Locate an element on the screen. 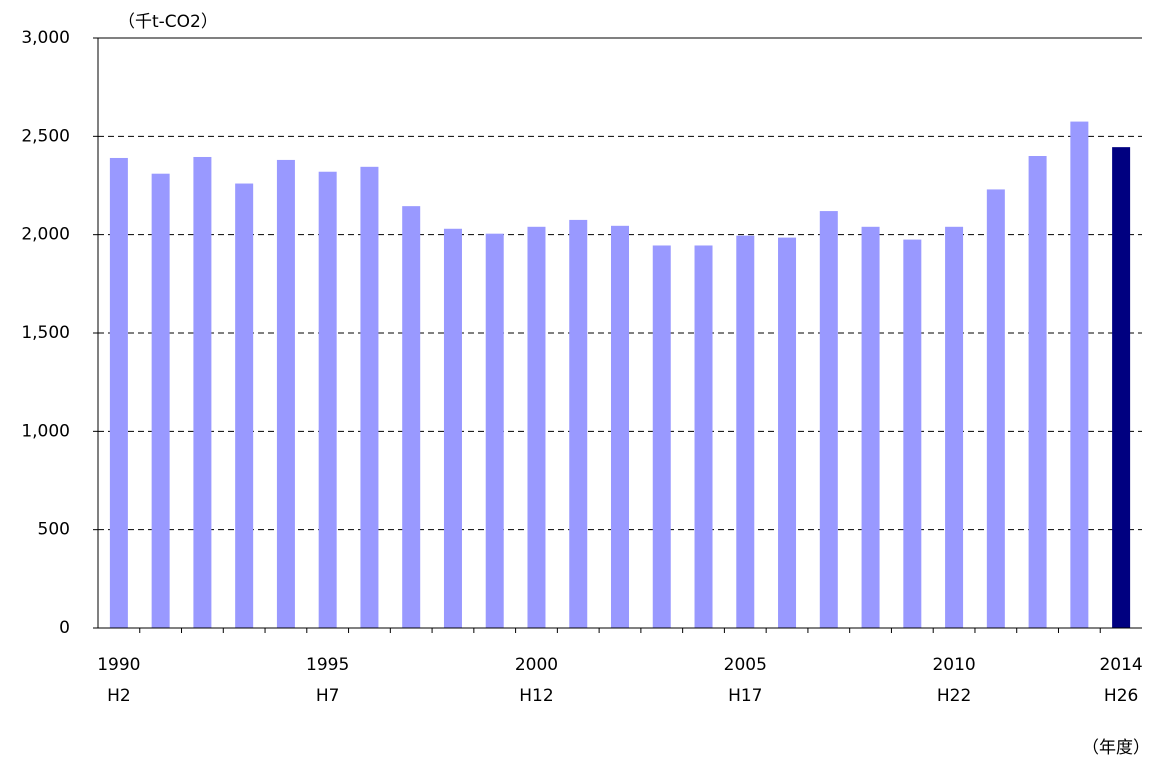 This screenshot has width=1156, height=762. x-tick-label: 2005 is located at coordinates (745, 665).